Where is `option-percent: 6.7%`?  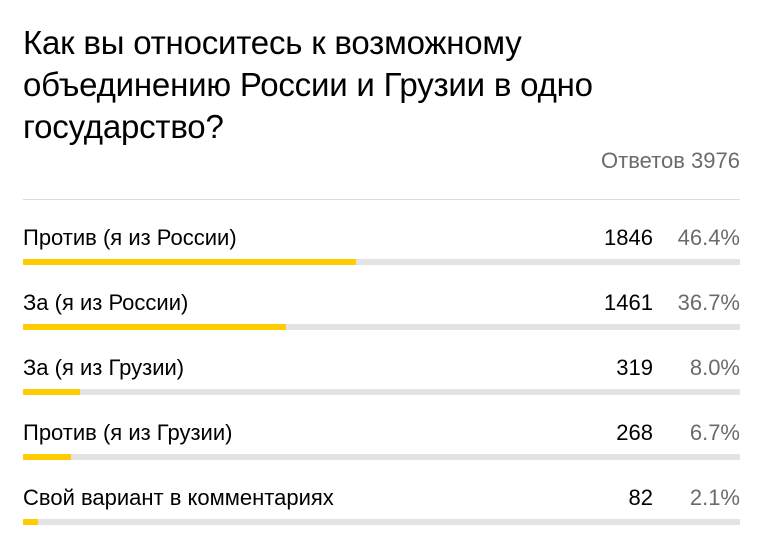 option-percent: 6.7% is located at coordinates (714, 432).